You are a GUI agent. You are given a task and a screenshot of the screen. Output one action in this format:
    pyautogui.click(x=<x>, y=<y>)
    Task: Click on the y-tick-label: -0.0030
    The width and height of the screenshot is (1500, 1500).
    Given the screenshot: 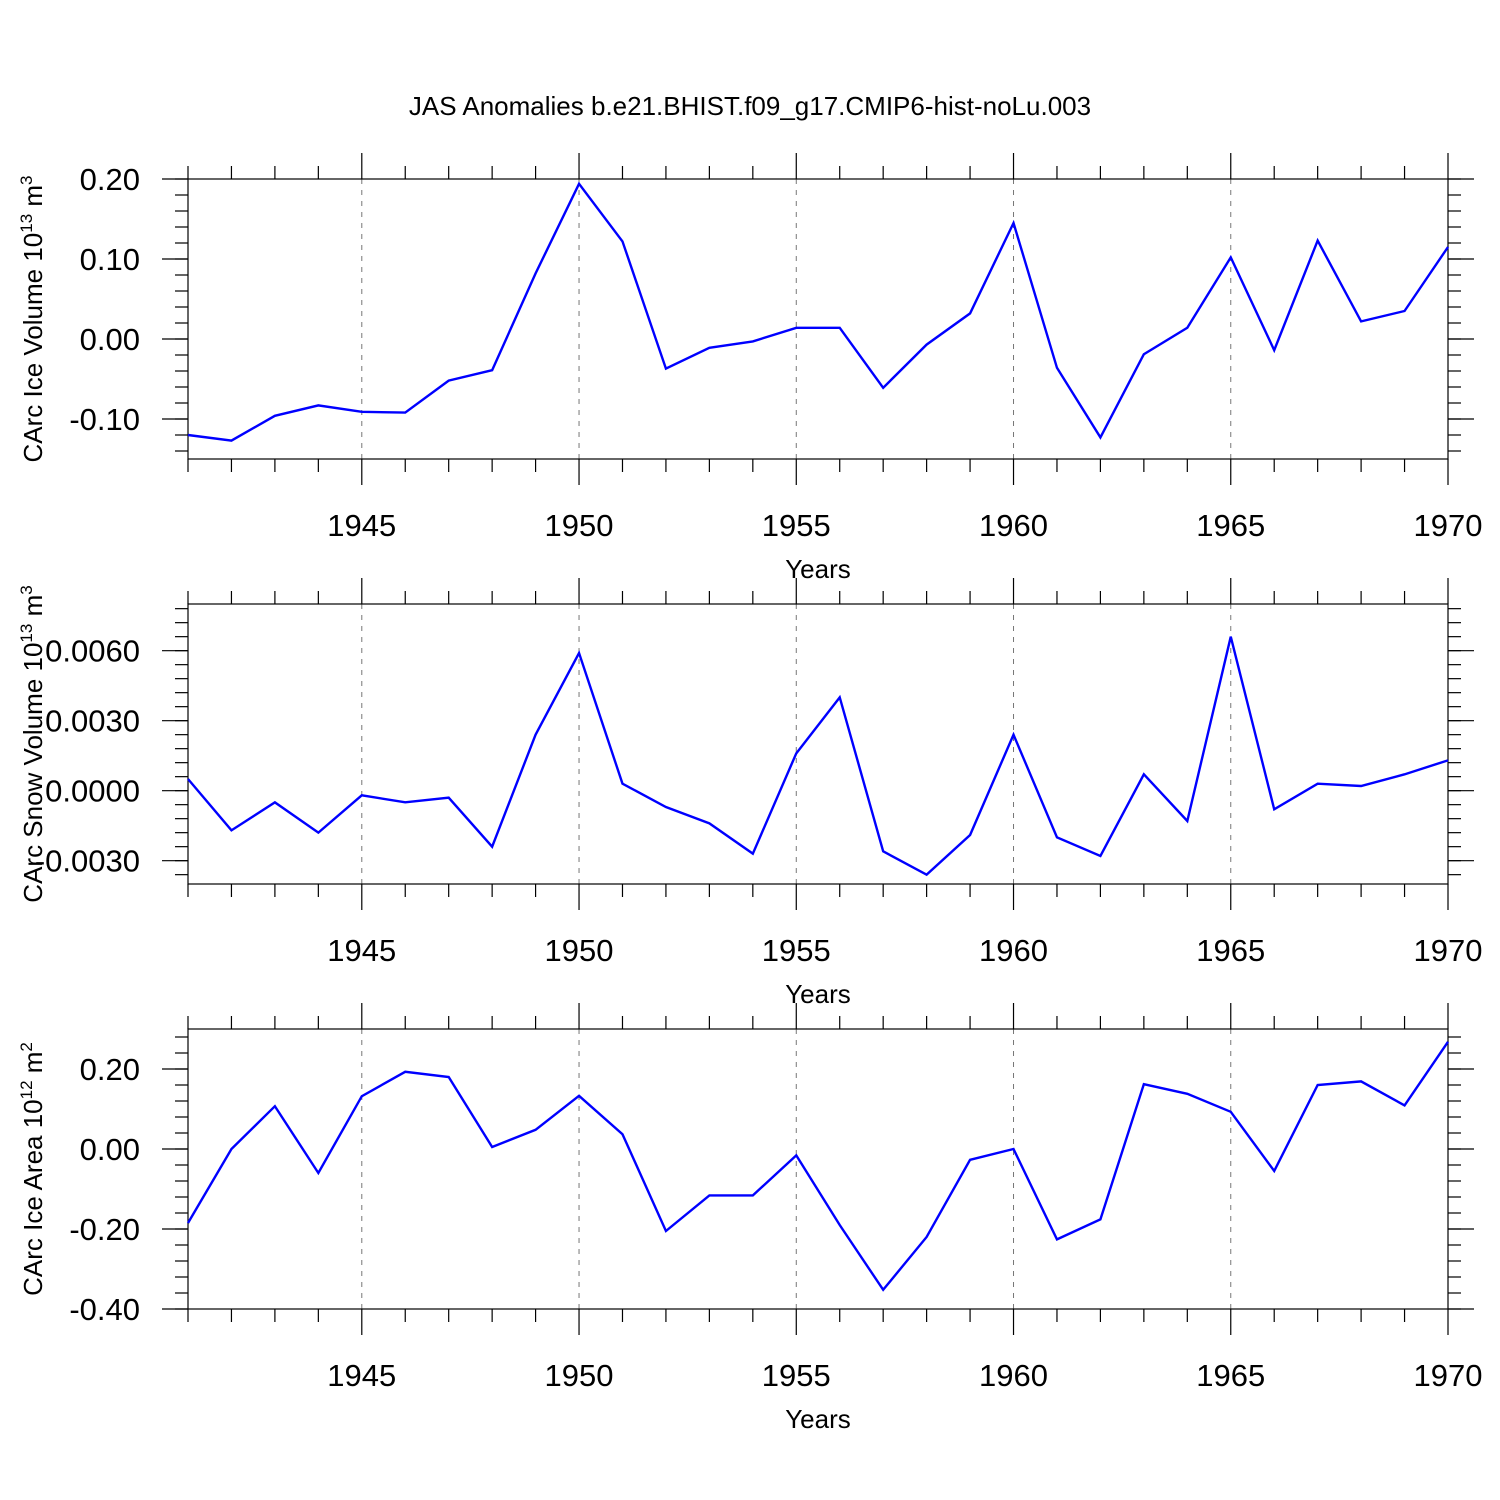 What is the action you would take?
    pyautogui.click(x=87, y=861)
    